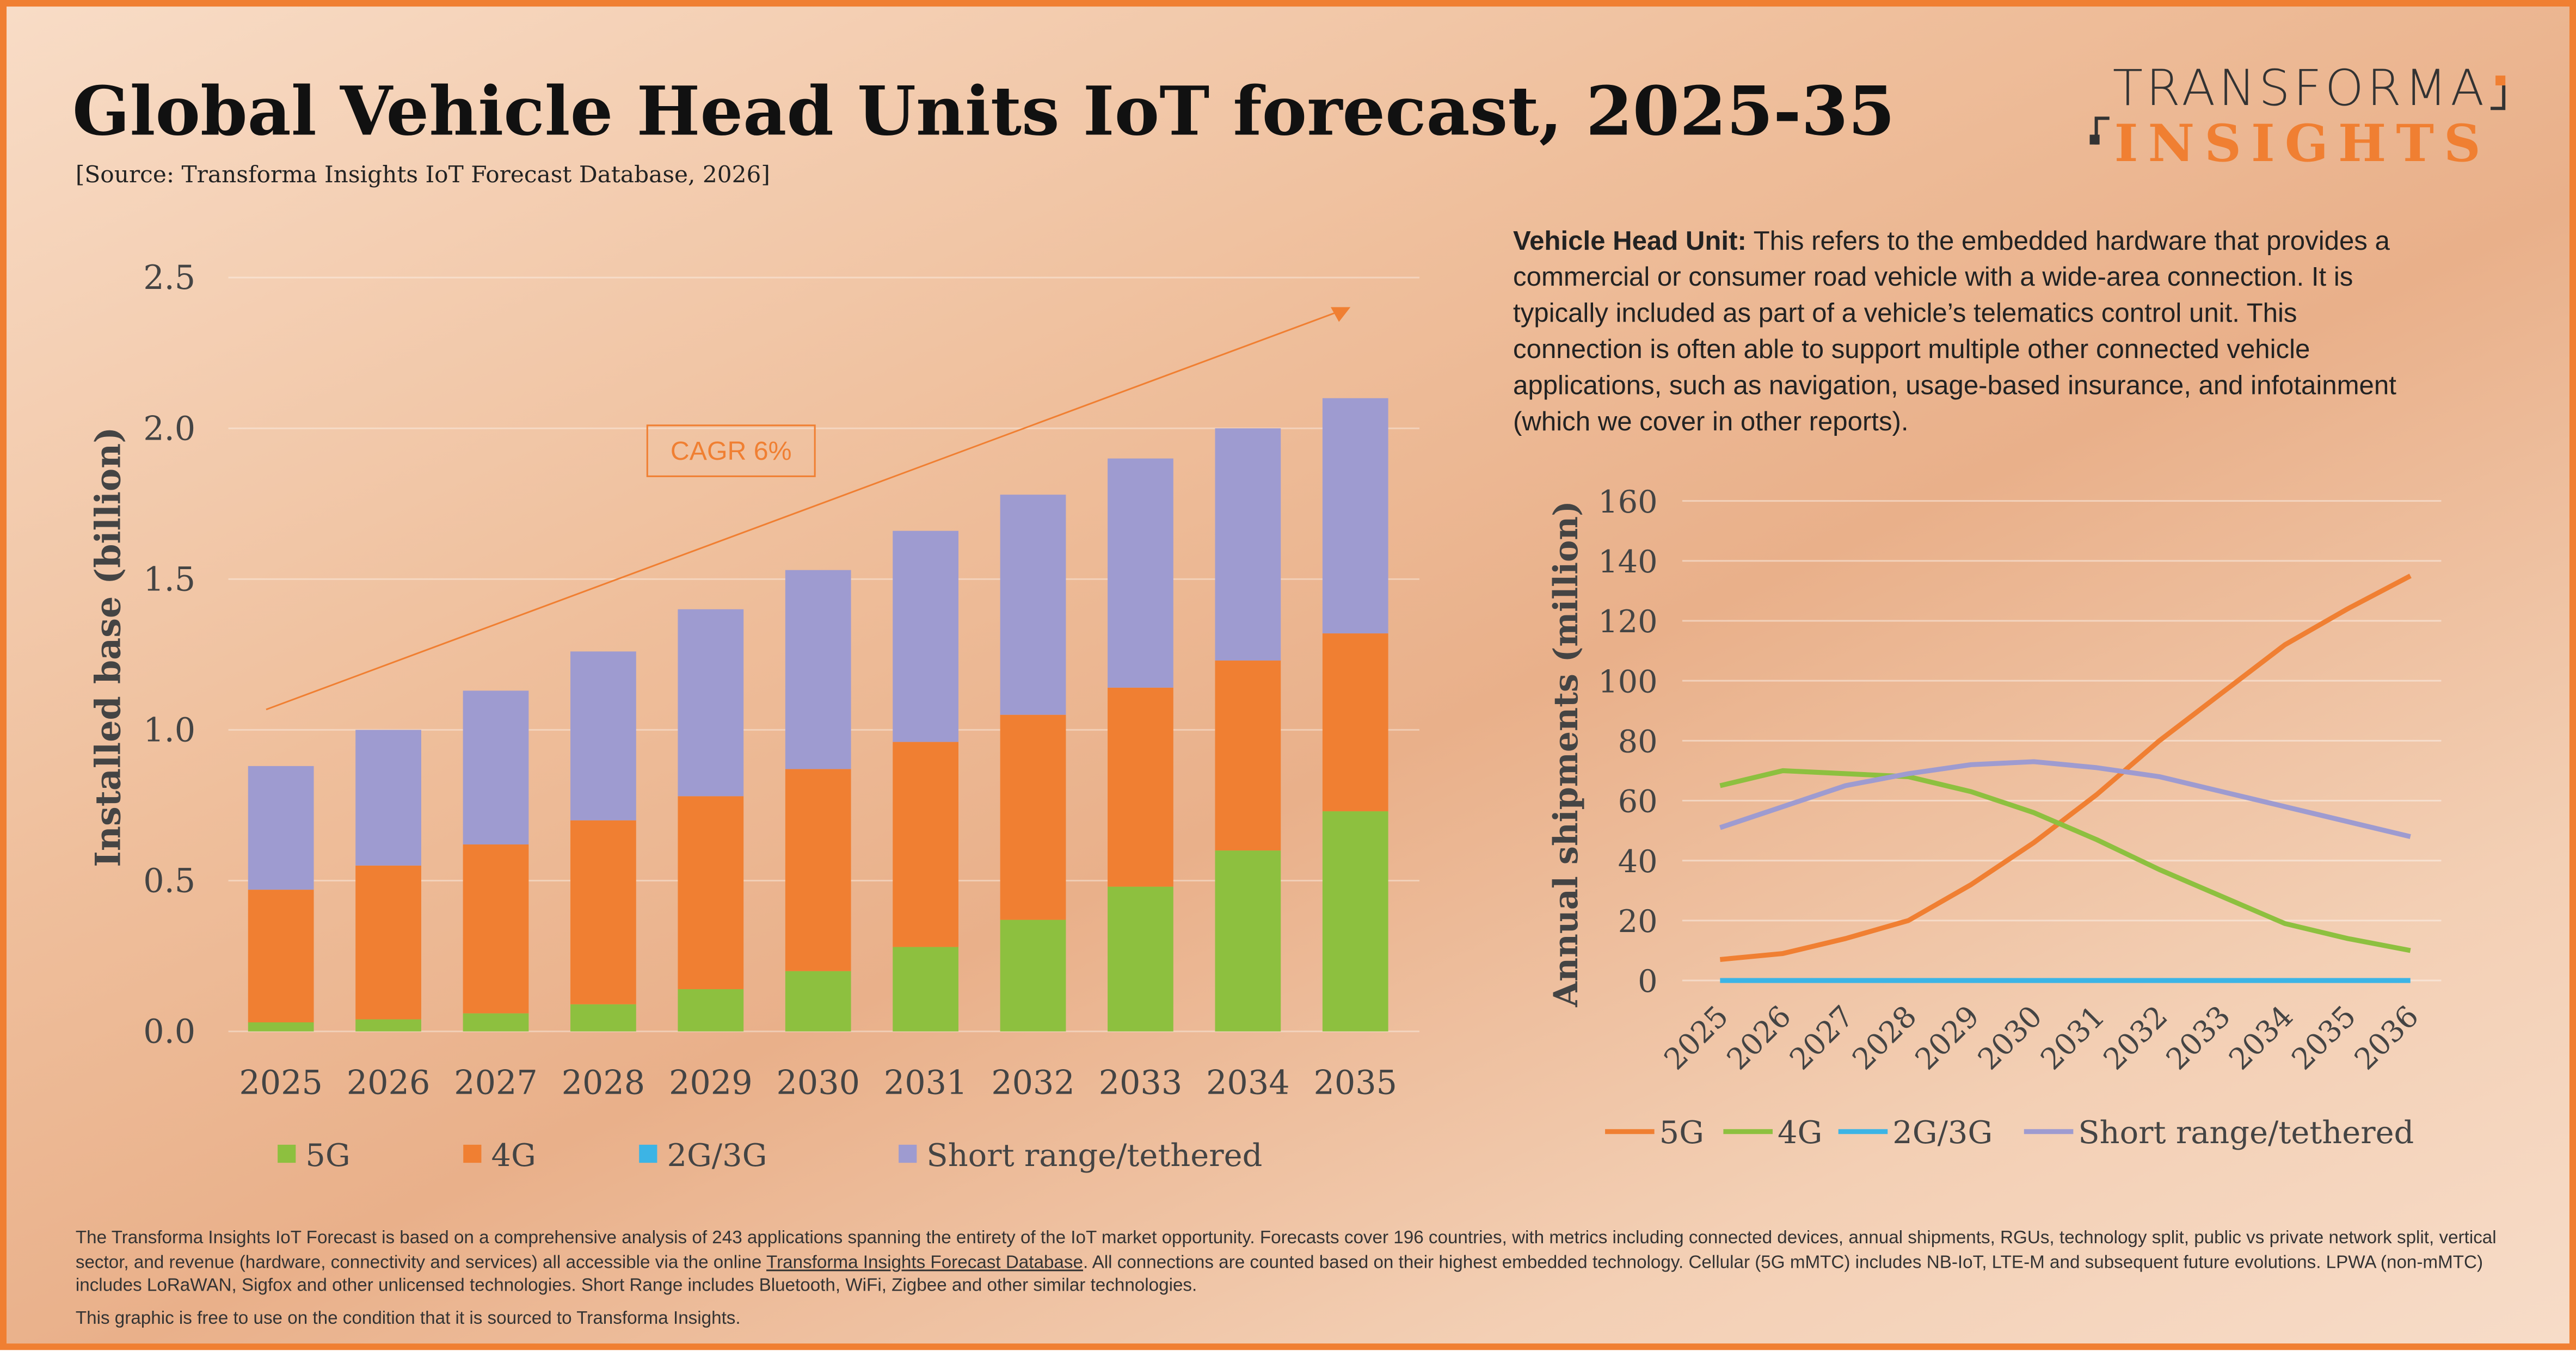 This screenshot has height=1351, width=2576. What do you see at coordinates (1647, 981) in the screenshot?
I see `y-tick-label: 0` at bounding box center [1647, 981].